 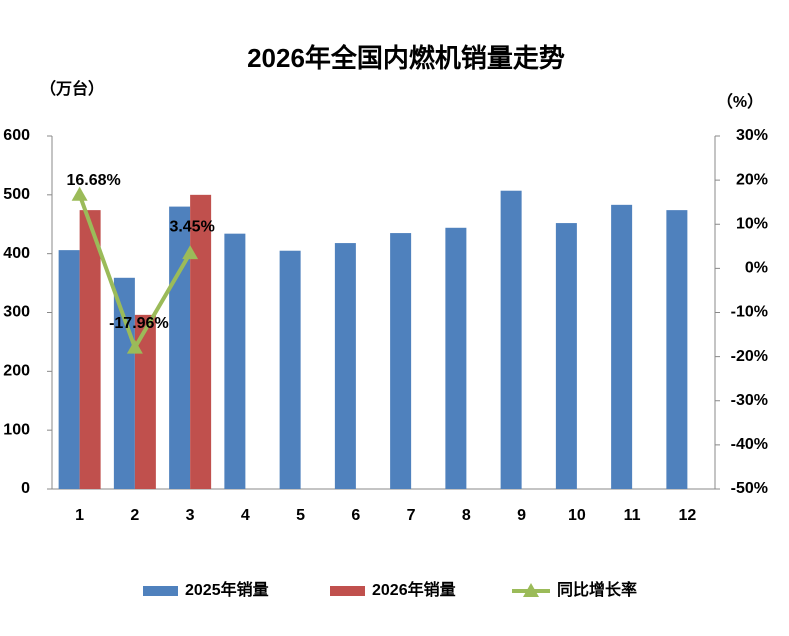 I want to click on x-tick-label: 2, so click(x=134, y=515).